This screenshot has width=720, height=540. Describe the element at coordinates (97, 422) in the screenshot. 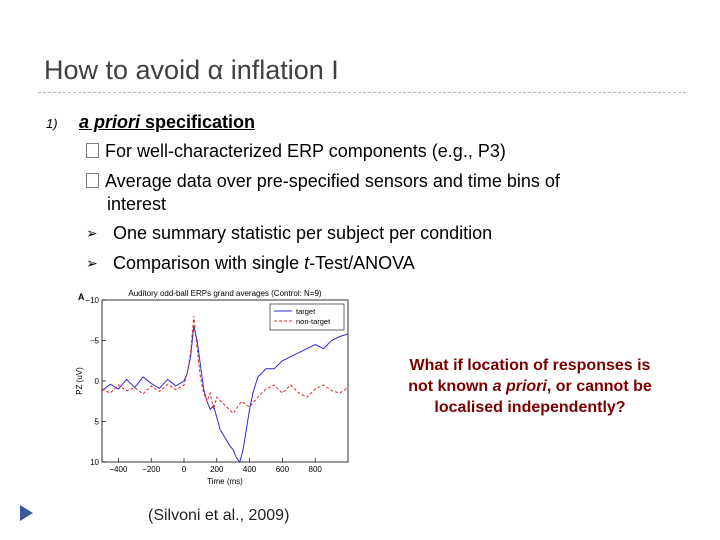

I see `y-tick-label: 5` at that location.